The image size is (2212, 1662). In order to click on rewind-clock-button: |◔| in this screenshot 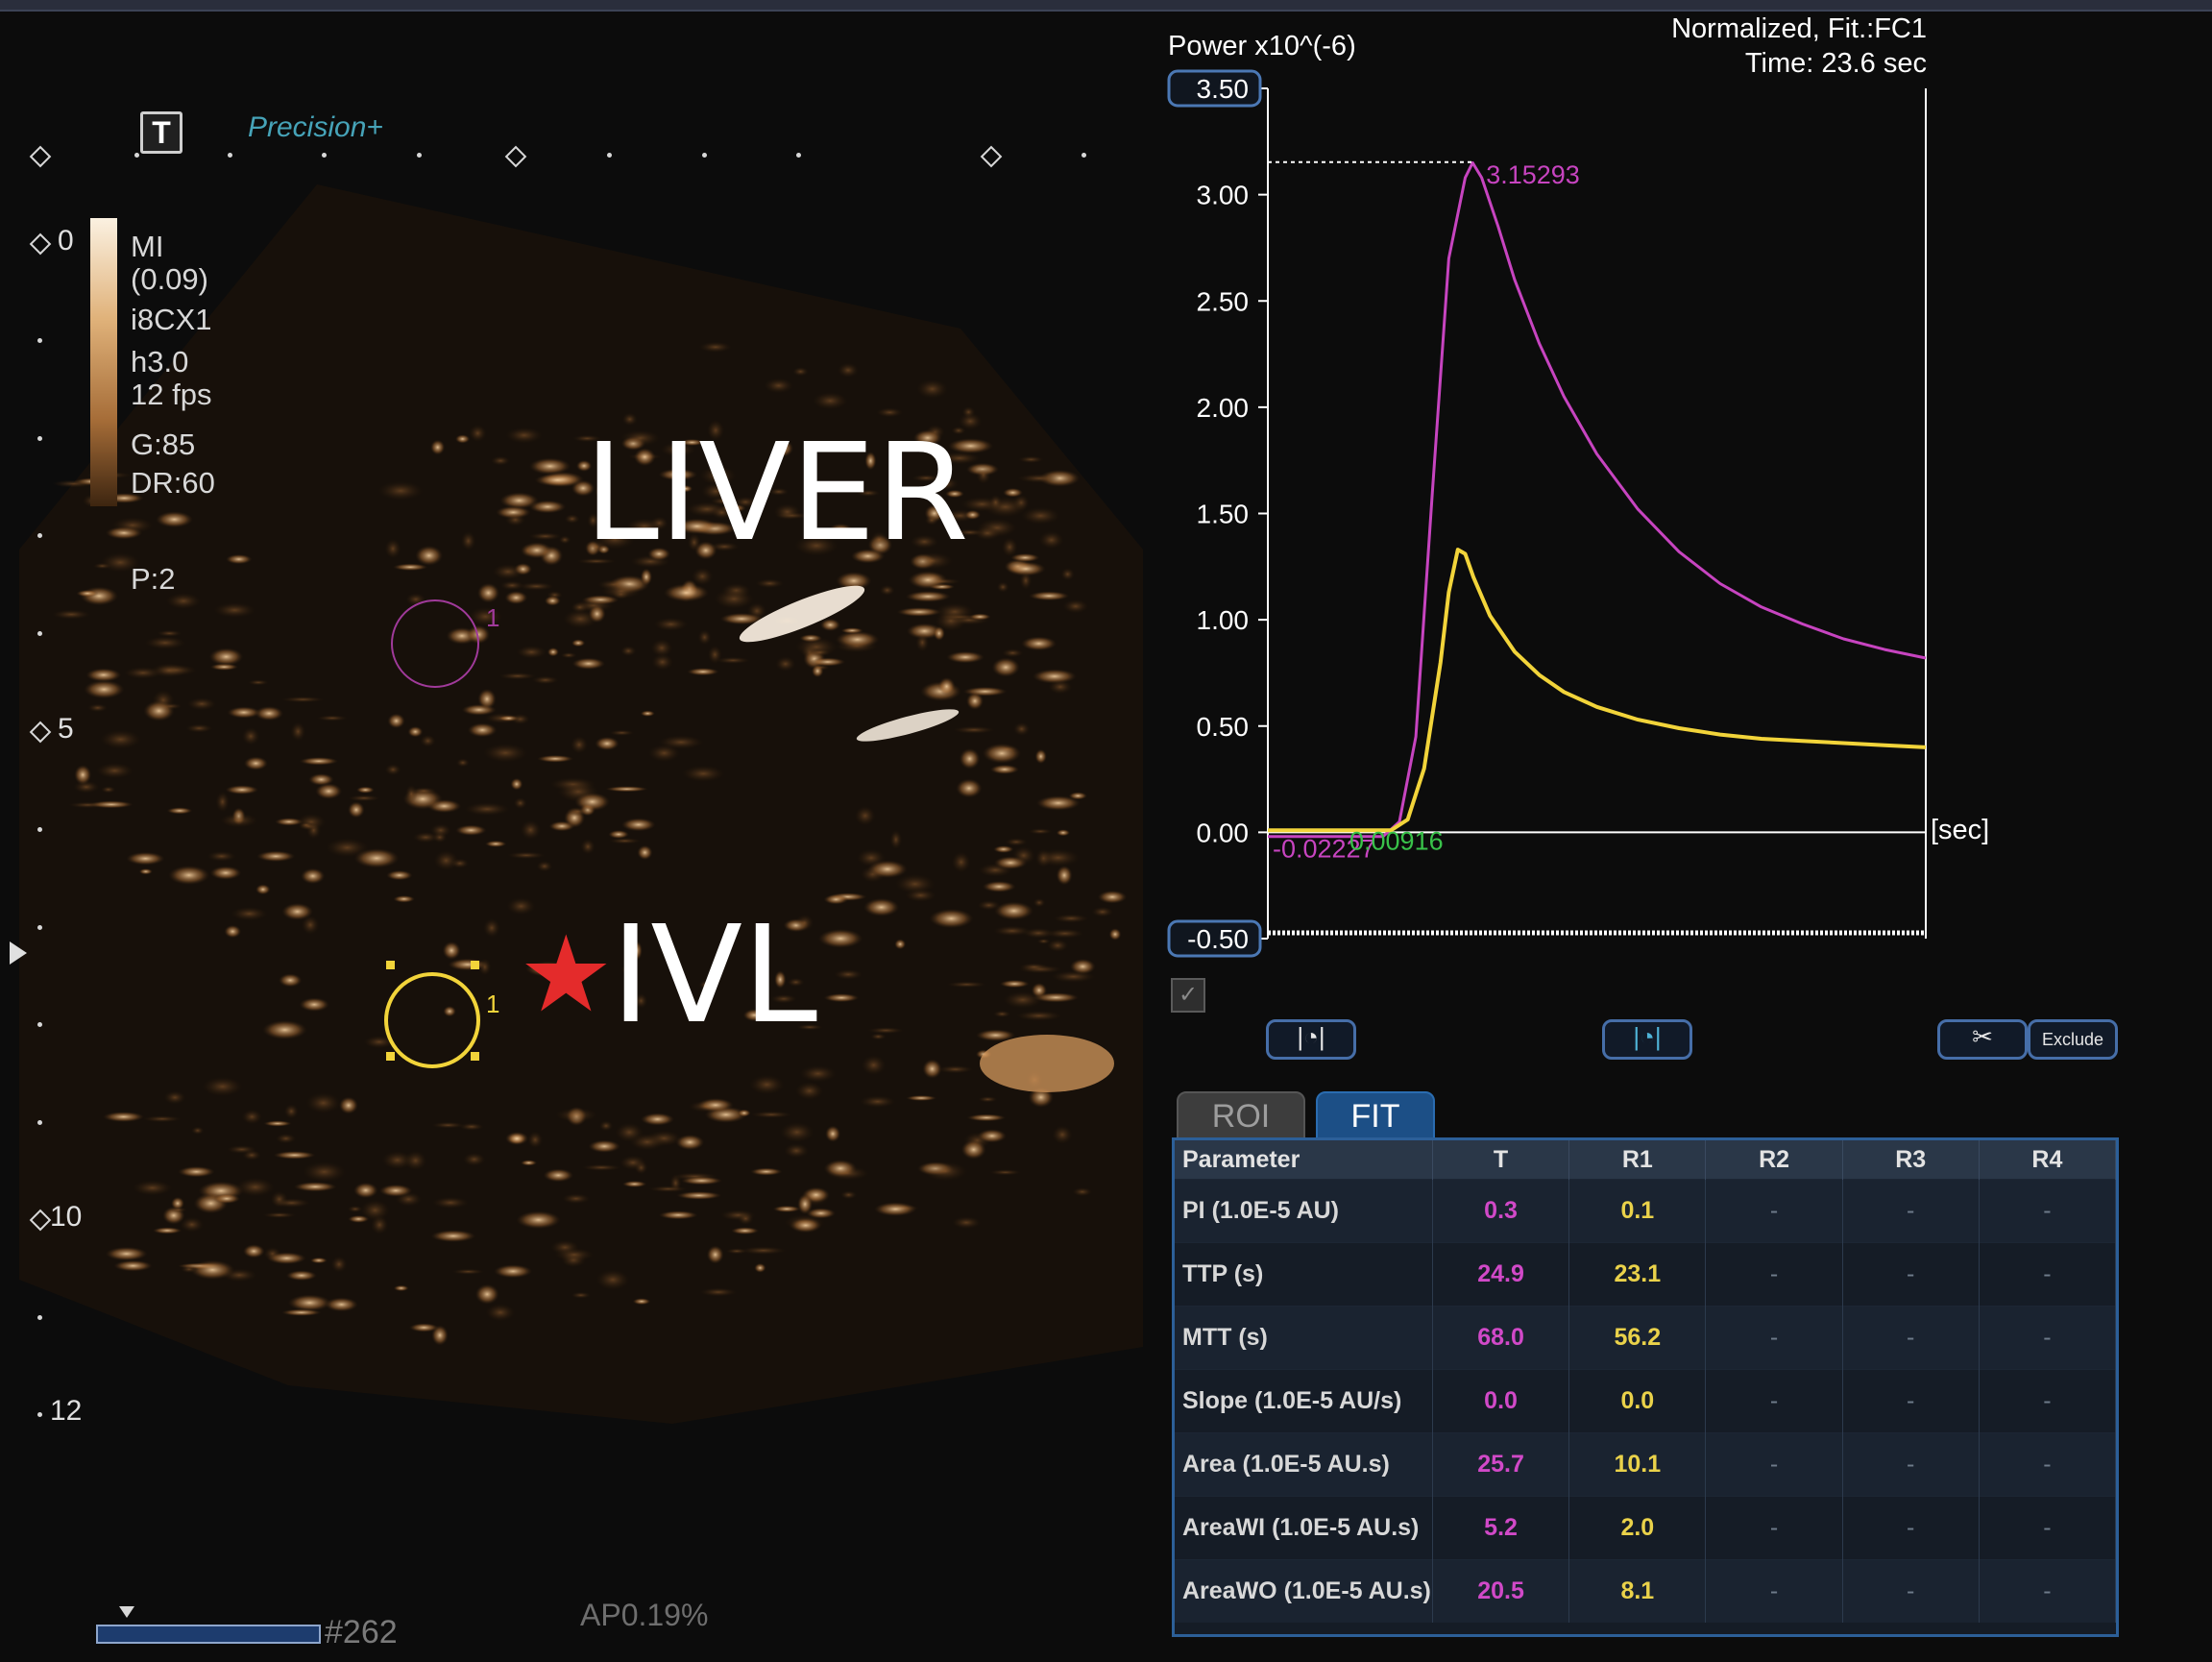, I will do `click(1311, 1039)`.